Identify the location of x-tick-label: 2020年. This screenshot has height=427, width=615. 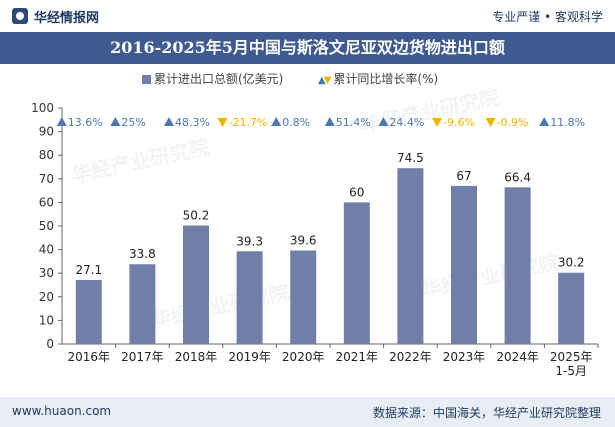
(303, 357).